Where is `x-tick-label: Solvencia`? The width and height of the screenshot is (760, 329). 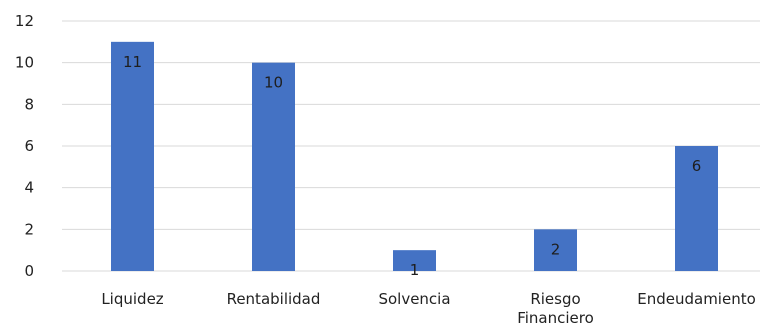 x-tick-label: Solvencia is located at coordinates (414, 299).